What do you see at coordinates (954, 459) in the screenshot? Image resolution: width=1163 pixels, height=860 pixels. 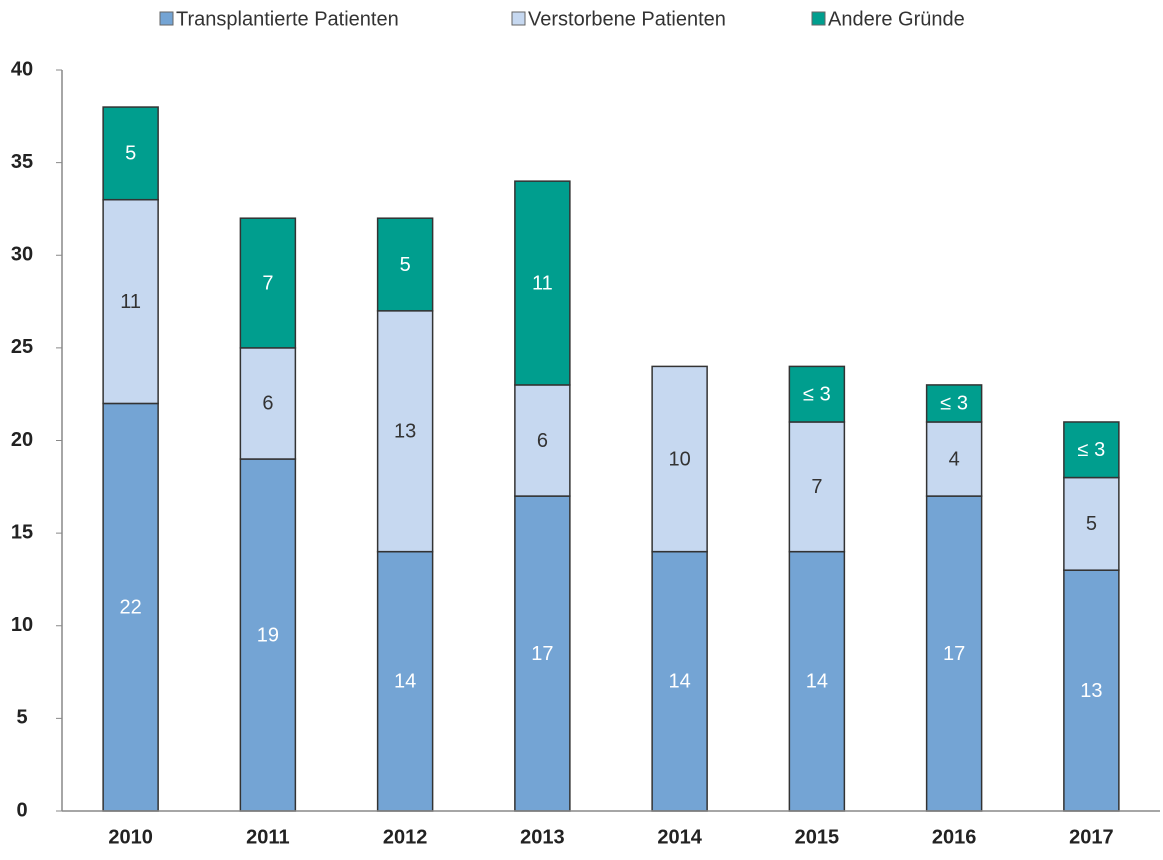 I see `value-label: 4` at bounding box center [954, 459].